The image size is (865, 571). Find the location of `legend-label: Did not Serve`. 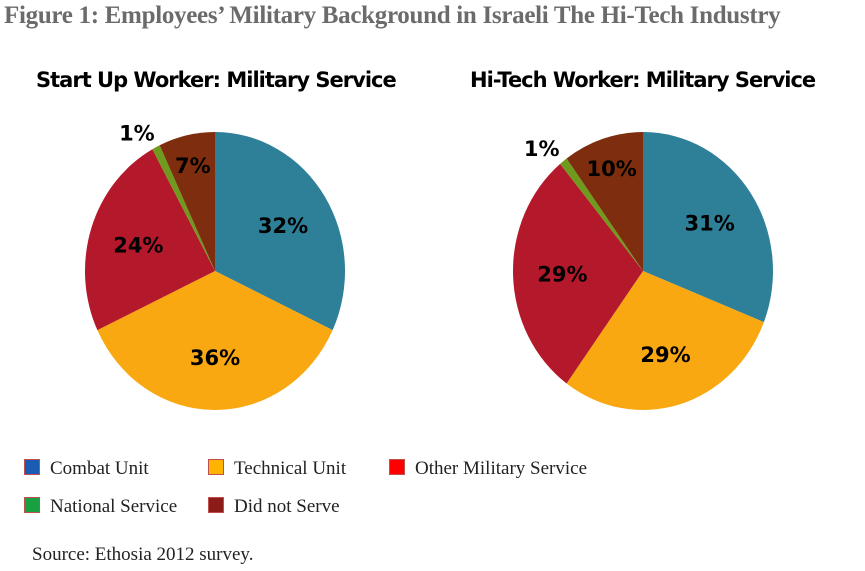

legend-label: Did not Serve is located at coordinates (287, 506).